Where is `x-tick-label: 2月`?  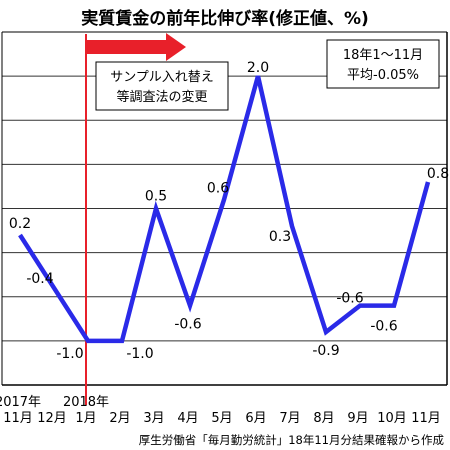
x-tick-label: 2月 is located at coordinates (119, 418).